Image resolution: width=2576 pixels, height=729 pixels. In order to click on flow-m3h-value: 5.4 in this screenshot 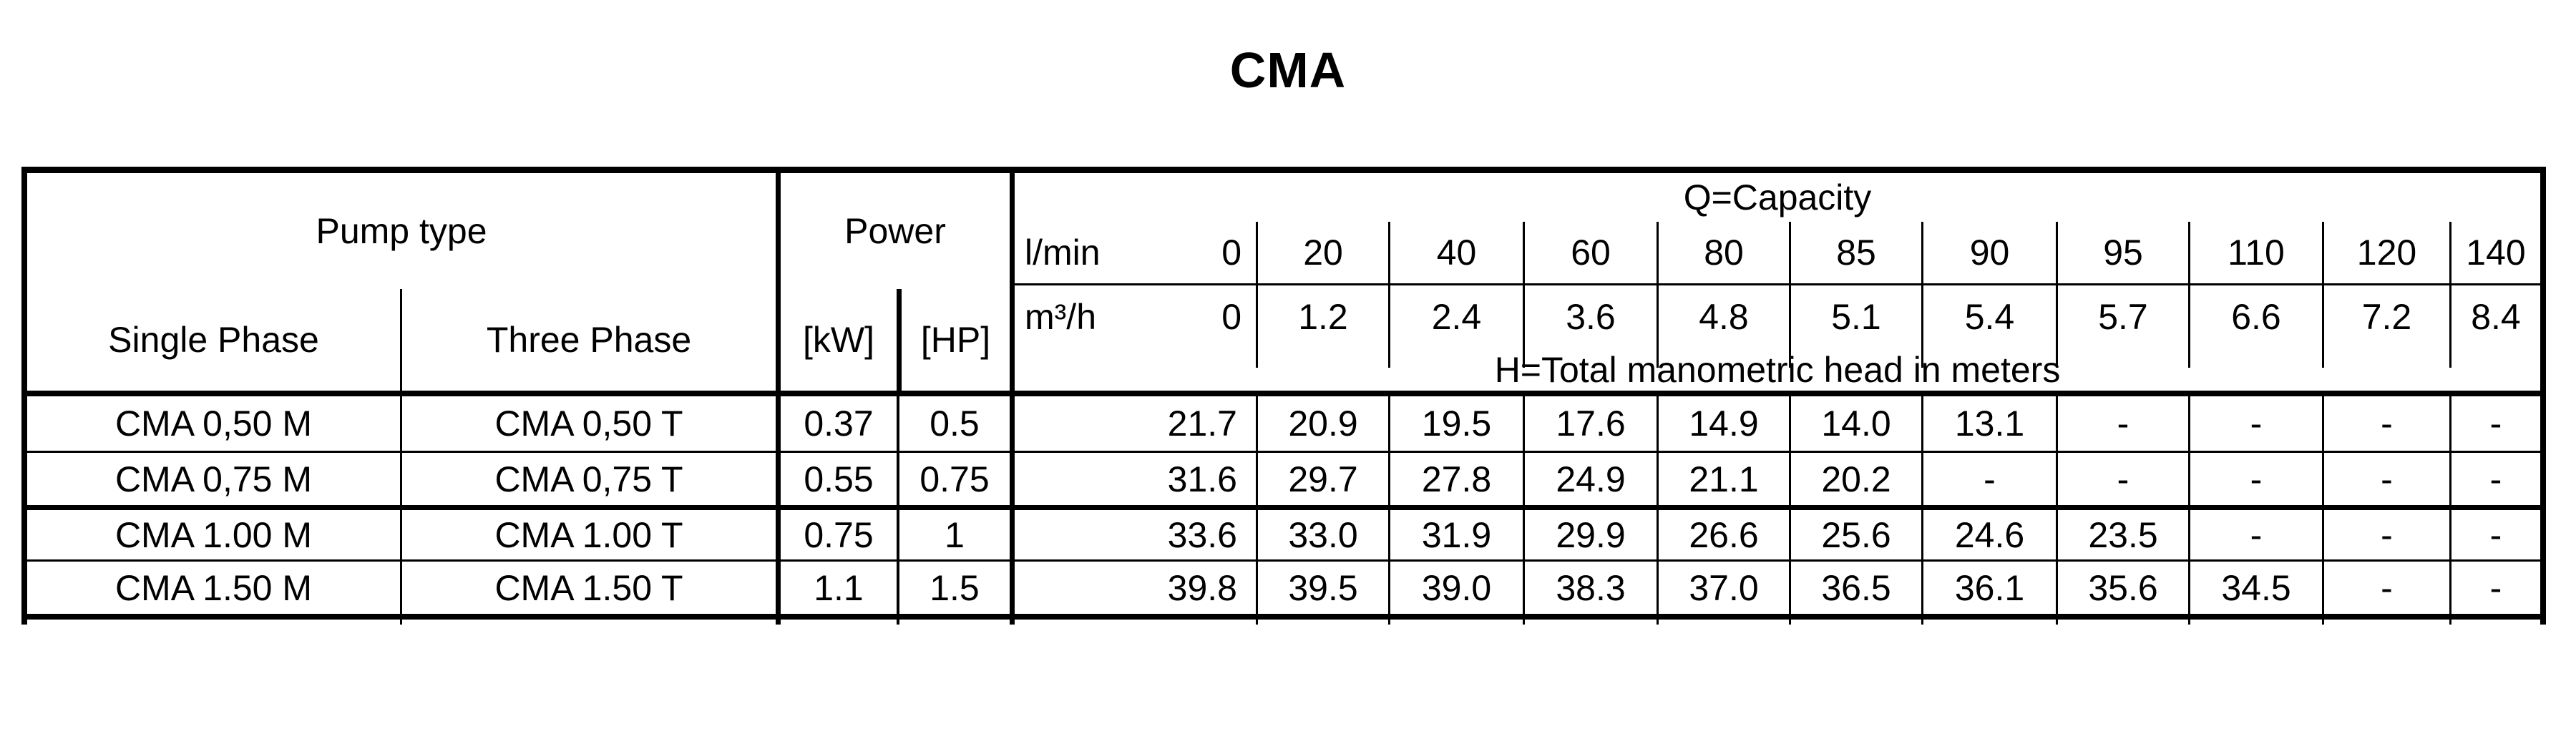, I will do `click(1988, 326)`.